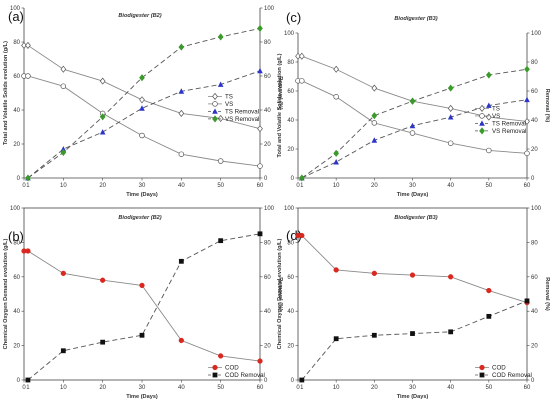 The image size is (550, 404). I want to click on y2-tick-label: 60, so click(267, 77).